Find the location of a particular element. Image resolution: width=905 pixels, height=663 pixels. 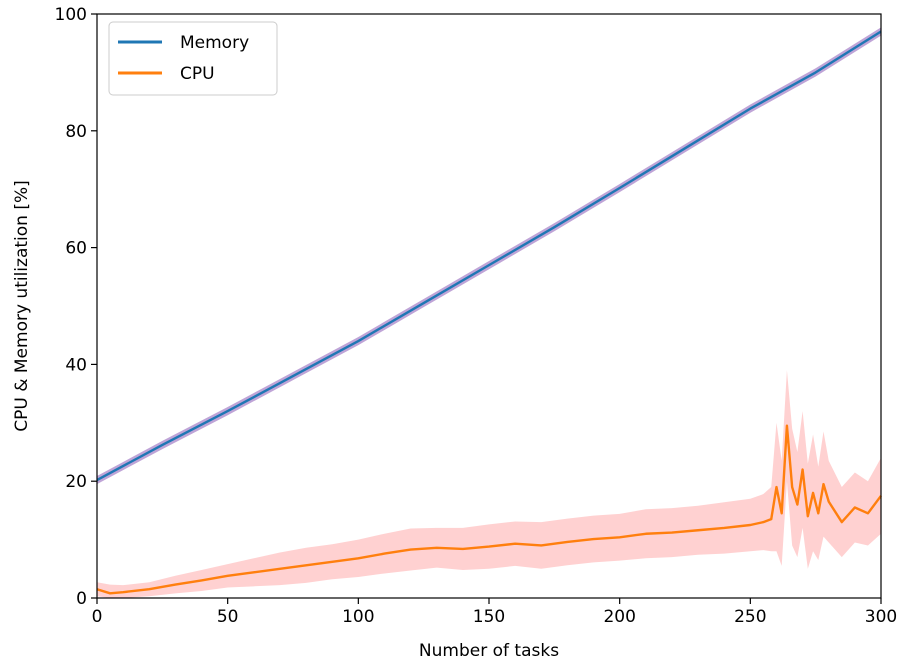

x-tick-label: 250 is located at coordinates (750, 617).